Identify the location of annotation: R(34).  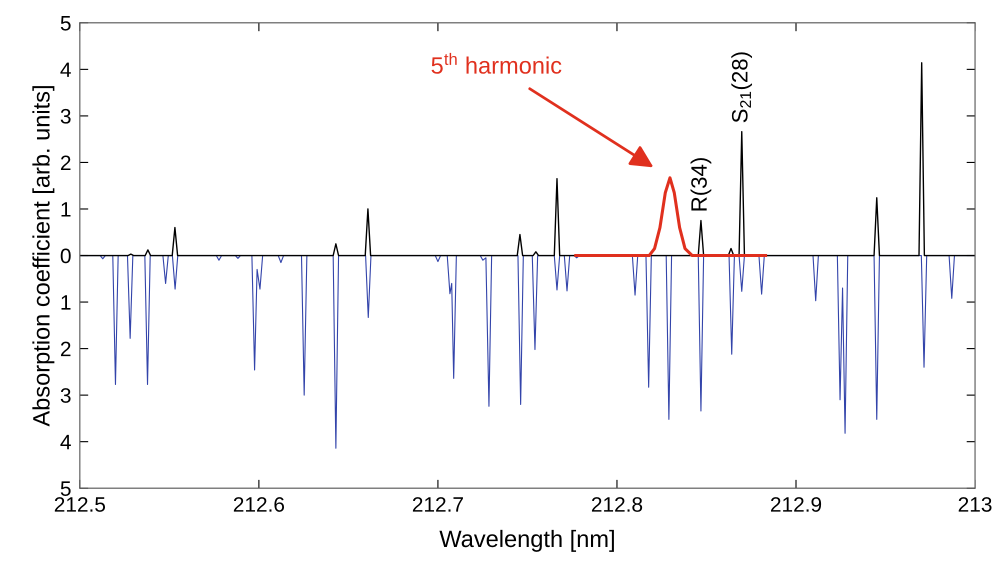
(701, 184).